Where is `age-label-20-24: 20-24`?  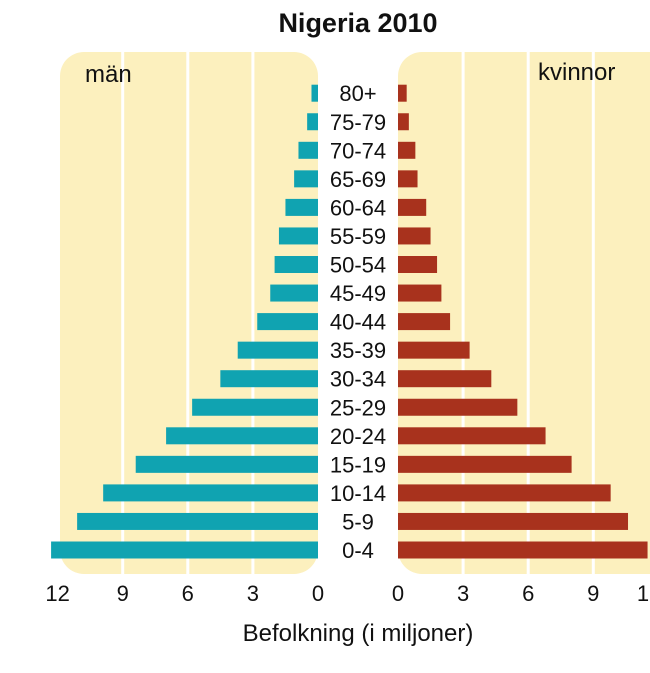
age-label-20-24: 20-24 is located at coordinates (358, 436).